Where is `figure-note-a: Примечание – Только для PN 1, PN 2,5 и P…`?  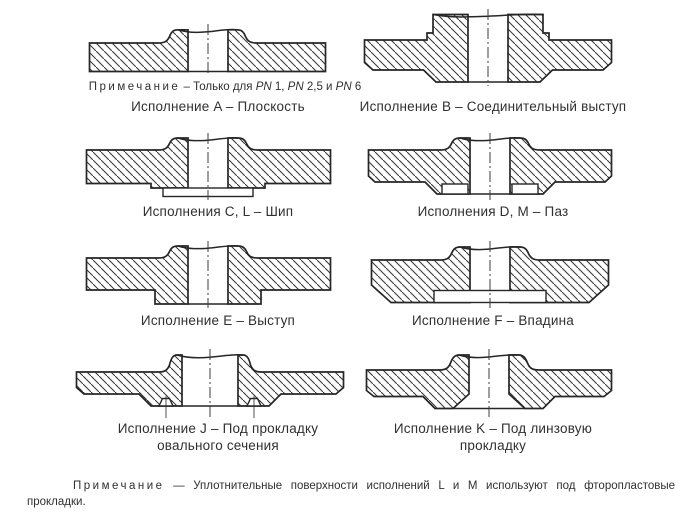
figure-note-a: Примечание – Только для PN 1, PN 2,5 и P… is located at coordinates (225, 87).